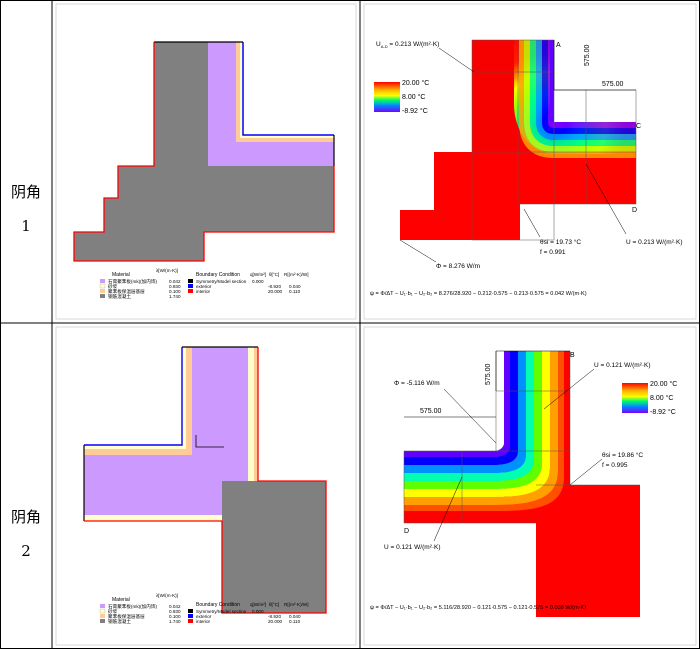  What do you see at coordinates (553, 252) in the screenshot?
I see `f-rsi-label: f = 0.991` at bounding box center [553, 252].